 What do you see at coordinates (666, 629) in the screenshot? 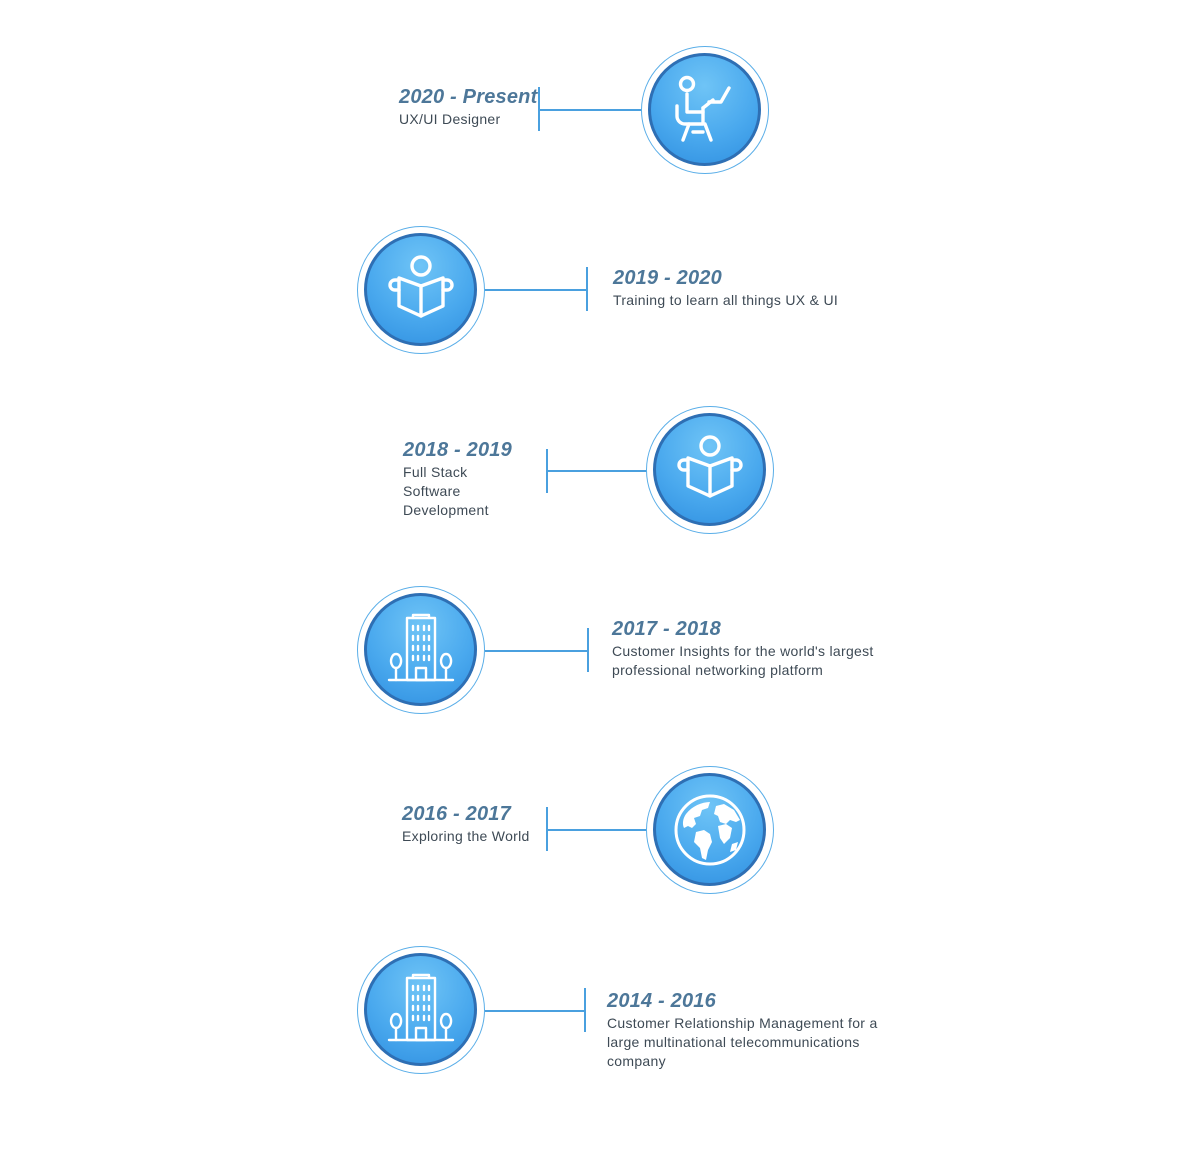
I see `entry-years: 2017 - 2018` at bounding box center [666, 629].